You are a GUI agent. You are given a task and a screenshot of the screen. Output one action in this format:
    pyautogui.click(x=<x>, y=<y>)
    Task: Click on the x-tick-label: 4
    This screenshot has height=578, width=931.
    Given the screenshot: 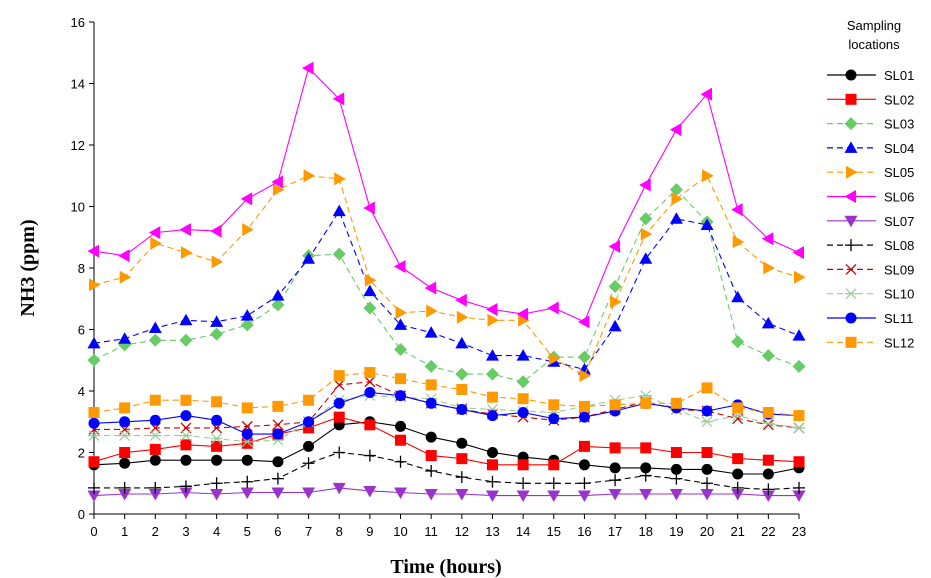 What is the action you would take?
    pyautogui.click(x=216, y=531)
    